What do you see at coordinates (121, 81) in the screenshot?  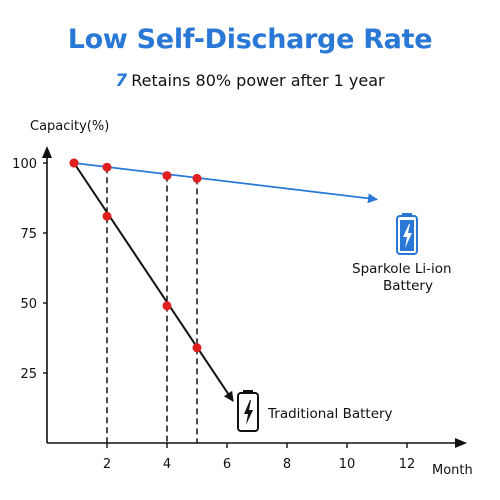 I see `check-mark-icon: 7` at bounding box center [121, 81].